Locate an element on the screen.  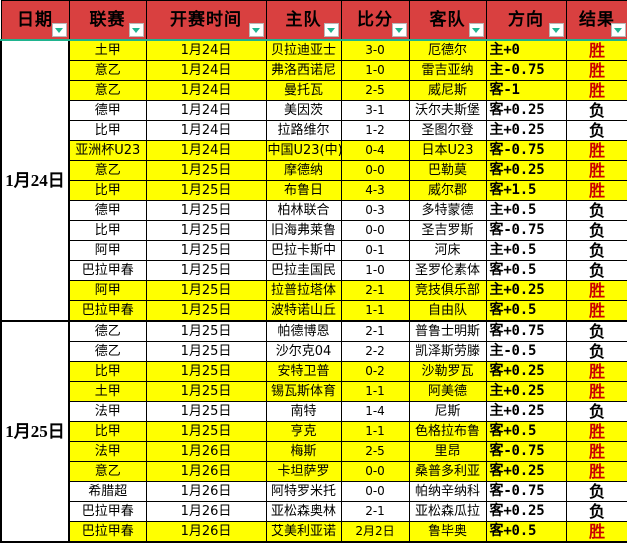
league-cell: 阿甲 is located at coordinates (107, 290).